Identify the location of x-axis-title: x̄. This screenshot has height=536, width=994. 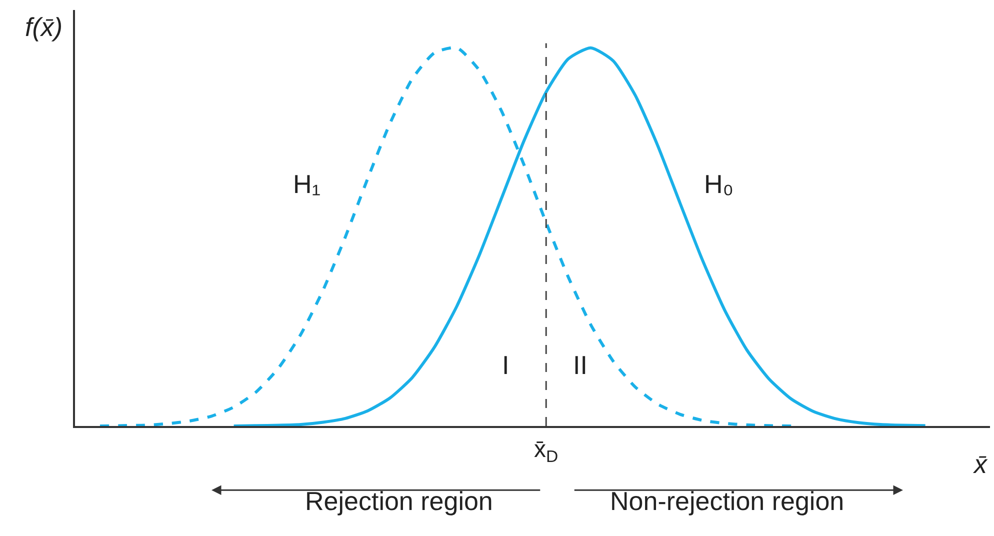
(980, 464).